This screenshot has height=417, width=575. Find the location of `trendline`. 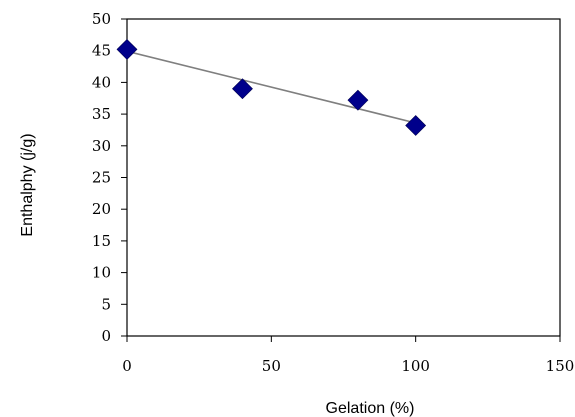

trendline is located at coordinates (271, 87).